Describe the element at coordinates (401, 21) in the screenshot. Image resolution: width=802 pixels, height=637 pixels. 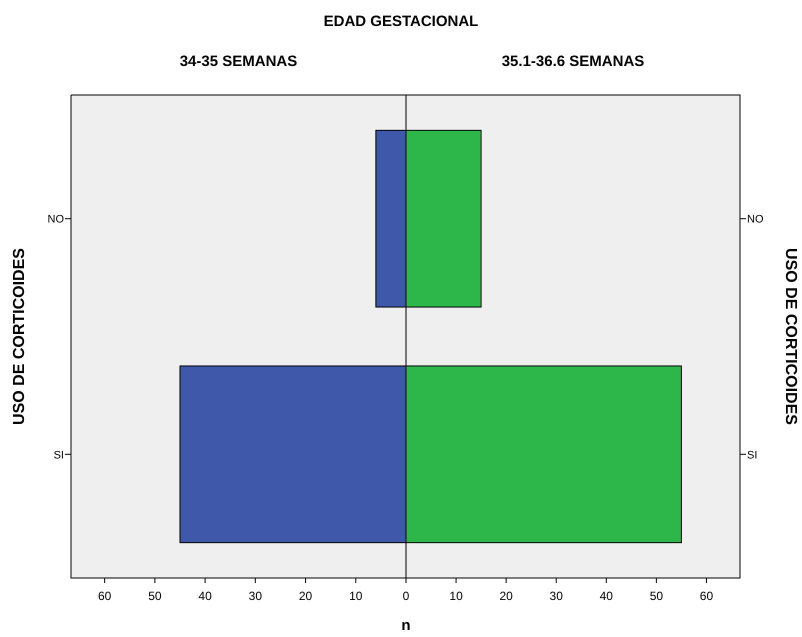
I see `chart-title: EDAD GESTACIONAL` at that location.